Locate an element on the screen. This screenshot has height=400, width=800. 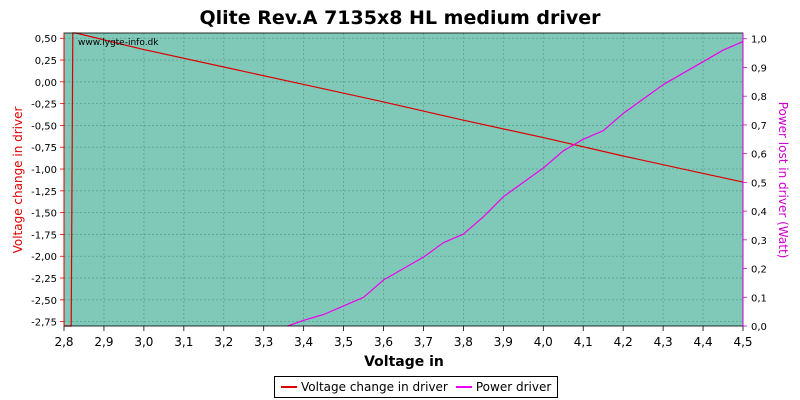
x-tick-label: 4,4 is located at coordinates (703, 342).